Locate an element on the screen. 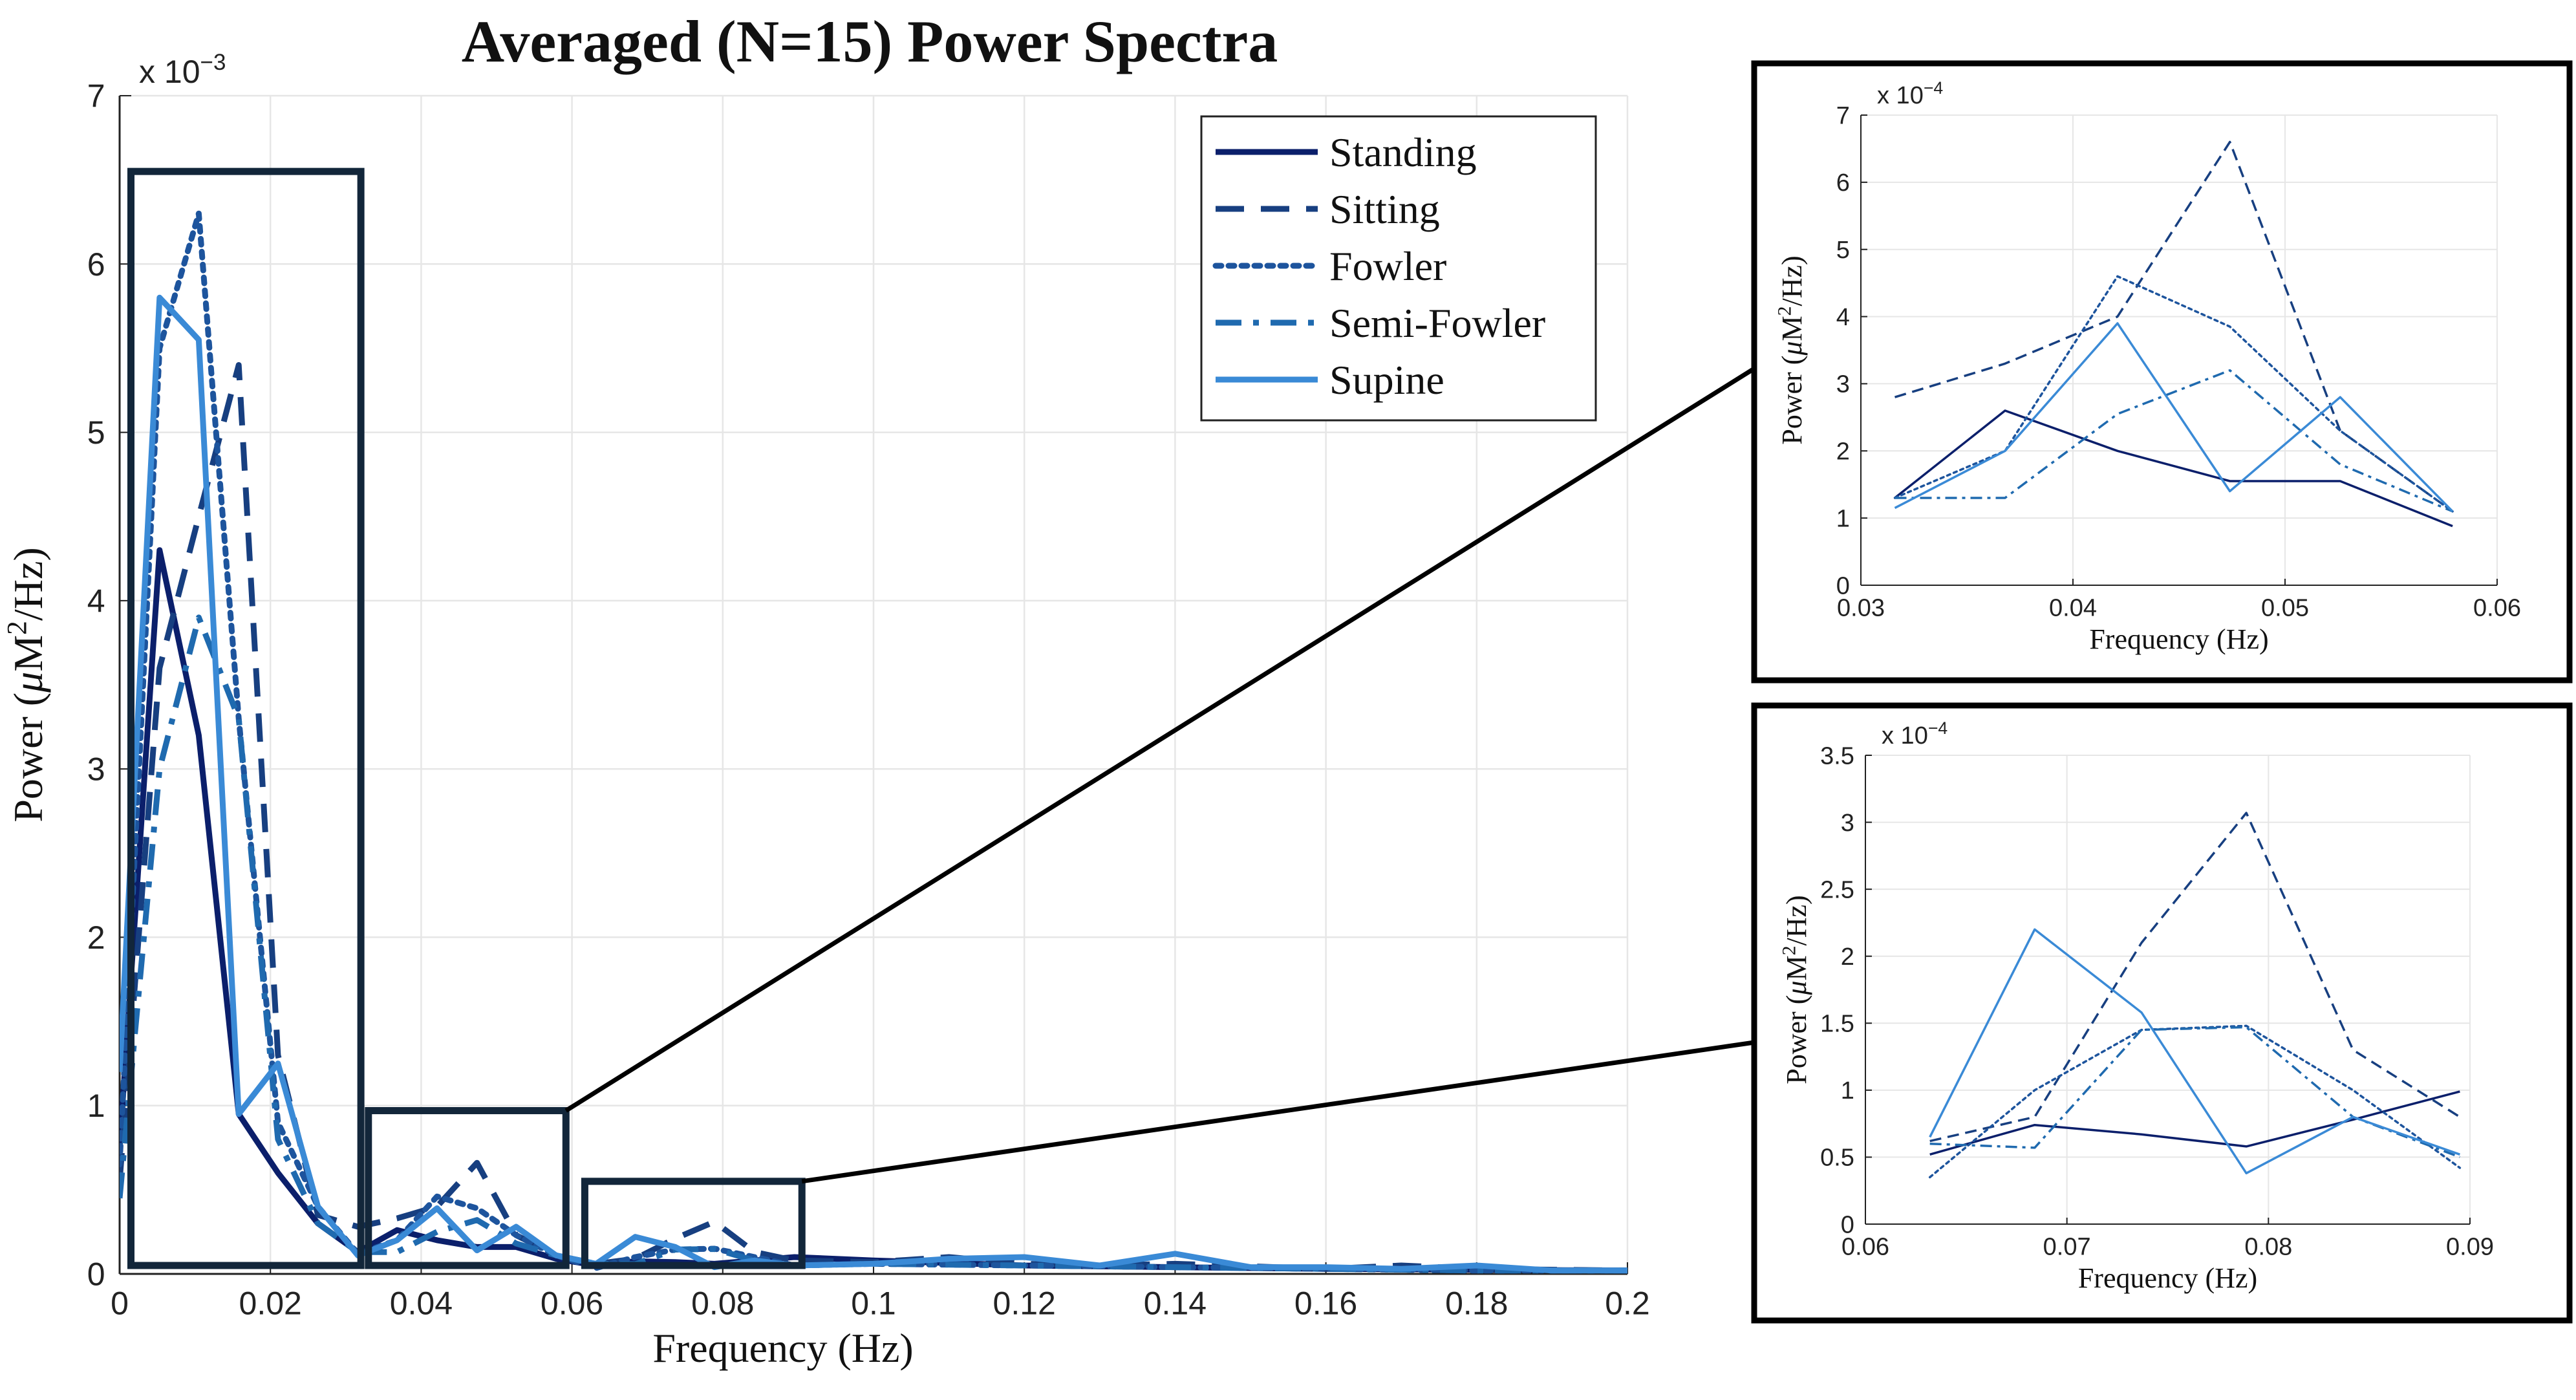 The height and width of the screenshot is (1400, 2576). inset-upper-xtick-label-2: 0.05 is located at coordinates (2285, 608).